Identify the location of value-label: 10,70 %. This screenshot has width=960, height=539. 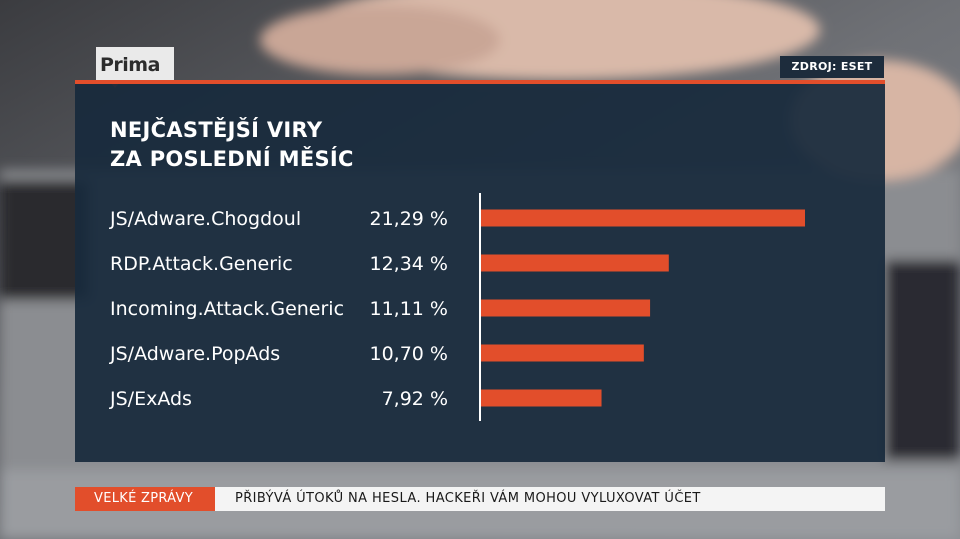
(409, 354).